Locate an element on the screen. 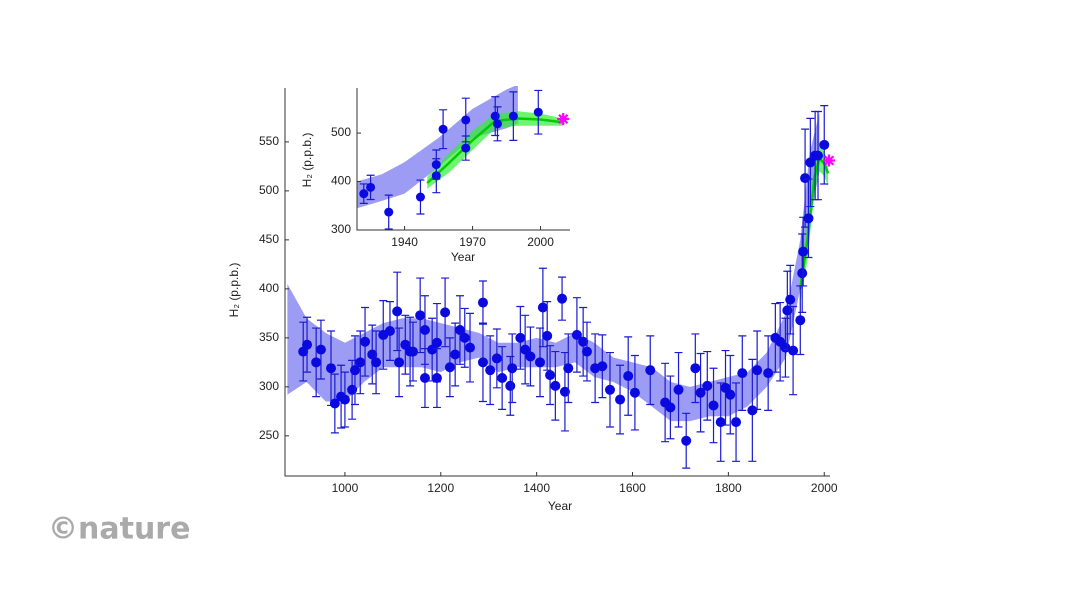 The width and height of the screenshot is (1066, 605). x-tick-label: 1940 is located at coordinates (404, 242).